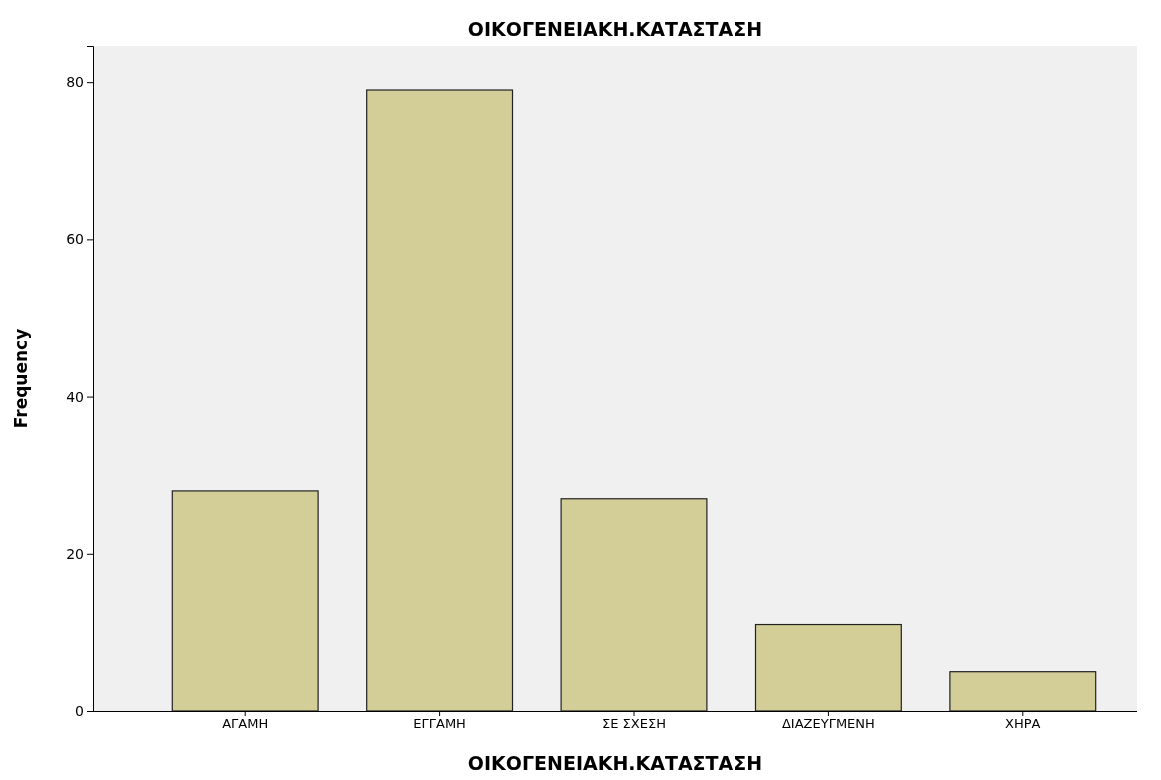  What do you see at coordinates (1023, 724) in the screenshot?
I see `x-tick-label: ΧΗΡΑ` at bounding box center [1023, 724].